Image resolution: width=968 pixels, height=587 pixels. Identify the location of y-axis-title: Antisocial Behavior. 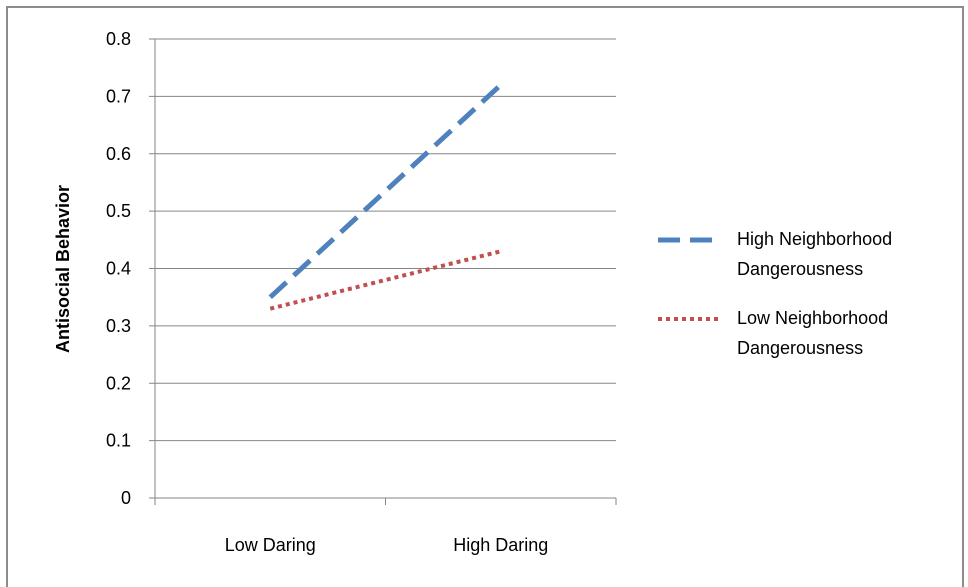
(63, 269).